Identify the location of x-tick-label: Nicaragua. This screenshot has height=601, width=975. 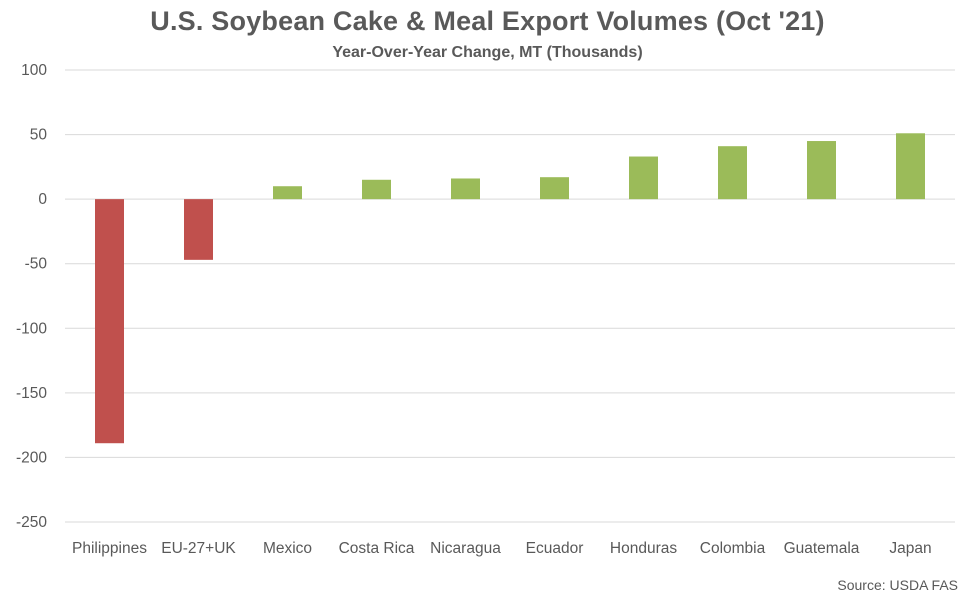
(465, 548).